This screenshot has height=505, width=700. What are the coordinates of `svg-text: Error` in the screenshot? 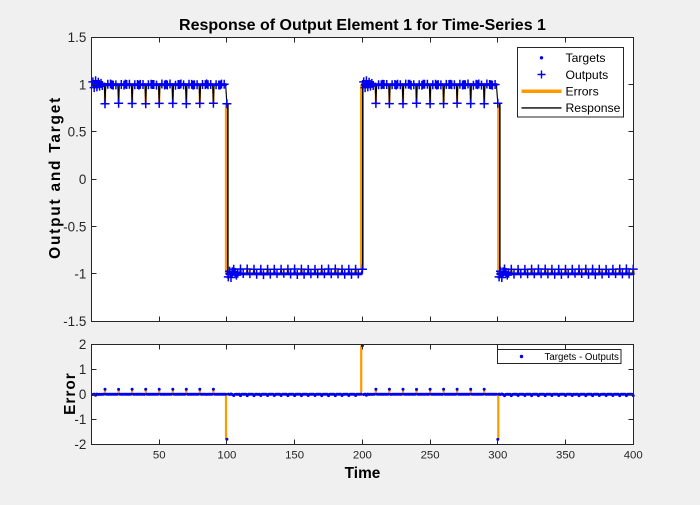 It's located at (70, 393).